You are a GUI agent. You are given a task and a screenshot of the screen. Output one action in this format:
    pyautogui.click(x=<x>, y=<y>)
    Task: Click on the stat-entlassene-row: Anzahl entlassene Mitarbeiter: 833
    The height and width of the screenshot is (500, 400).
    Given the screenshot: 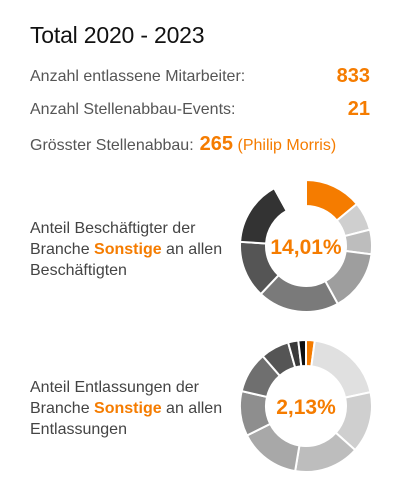 What is the action you would take?
    pyautogui.click(x=200, y=76)
    